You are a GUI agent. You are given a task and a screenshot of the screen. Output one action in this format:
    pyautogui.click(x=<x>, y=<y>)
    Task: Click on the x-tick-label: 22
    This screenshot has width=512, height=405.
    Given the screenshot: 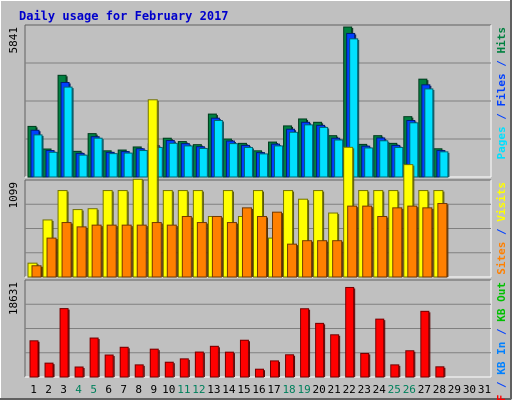 What is the action you would take?
    pyautogui.click(x=349, y=389)
    